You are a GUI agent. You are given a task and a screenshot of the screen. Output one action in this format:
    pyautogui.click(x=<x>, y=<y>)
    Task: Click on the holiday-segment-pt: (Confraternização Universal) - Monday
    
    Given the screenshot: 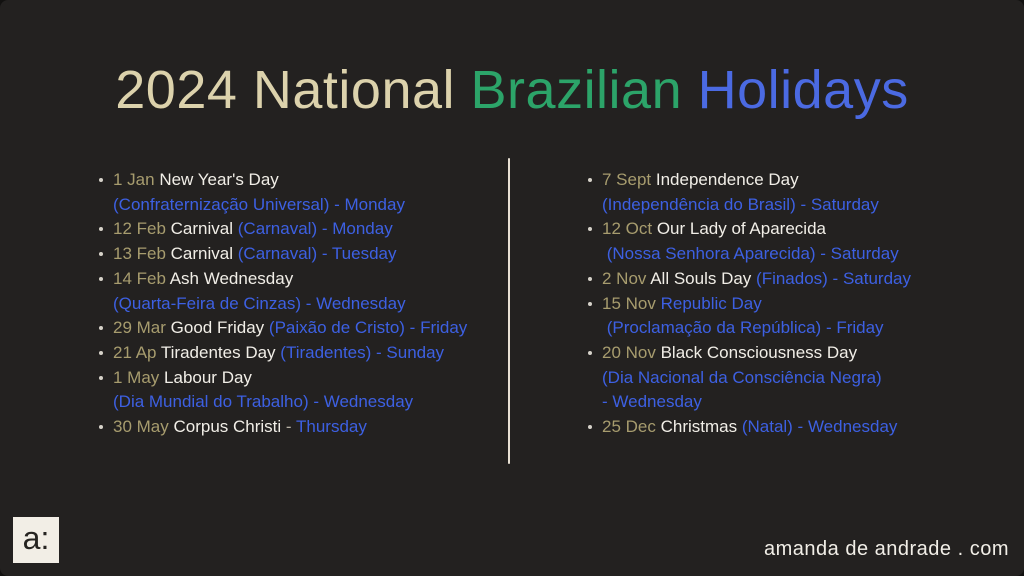 What is the action you would take?
    pyautogui.click(x=259, y=204)
    